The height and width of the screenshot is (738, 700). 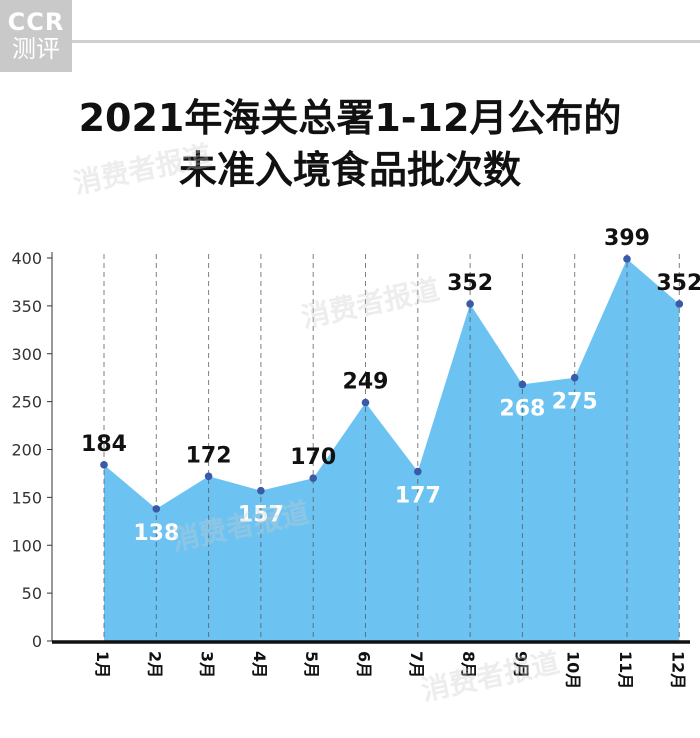 I want to click on ccr-logo: CCR 测评, so click(x=36, y=36).